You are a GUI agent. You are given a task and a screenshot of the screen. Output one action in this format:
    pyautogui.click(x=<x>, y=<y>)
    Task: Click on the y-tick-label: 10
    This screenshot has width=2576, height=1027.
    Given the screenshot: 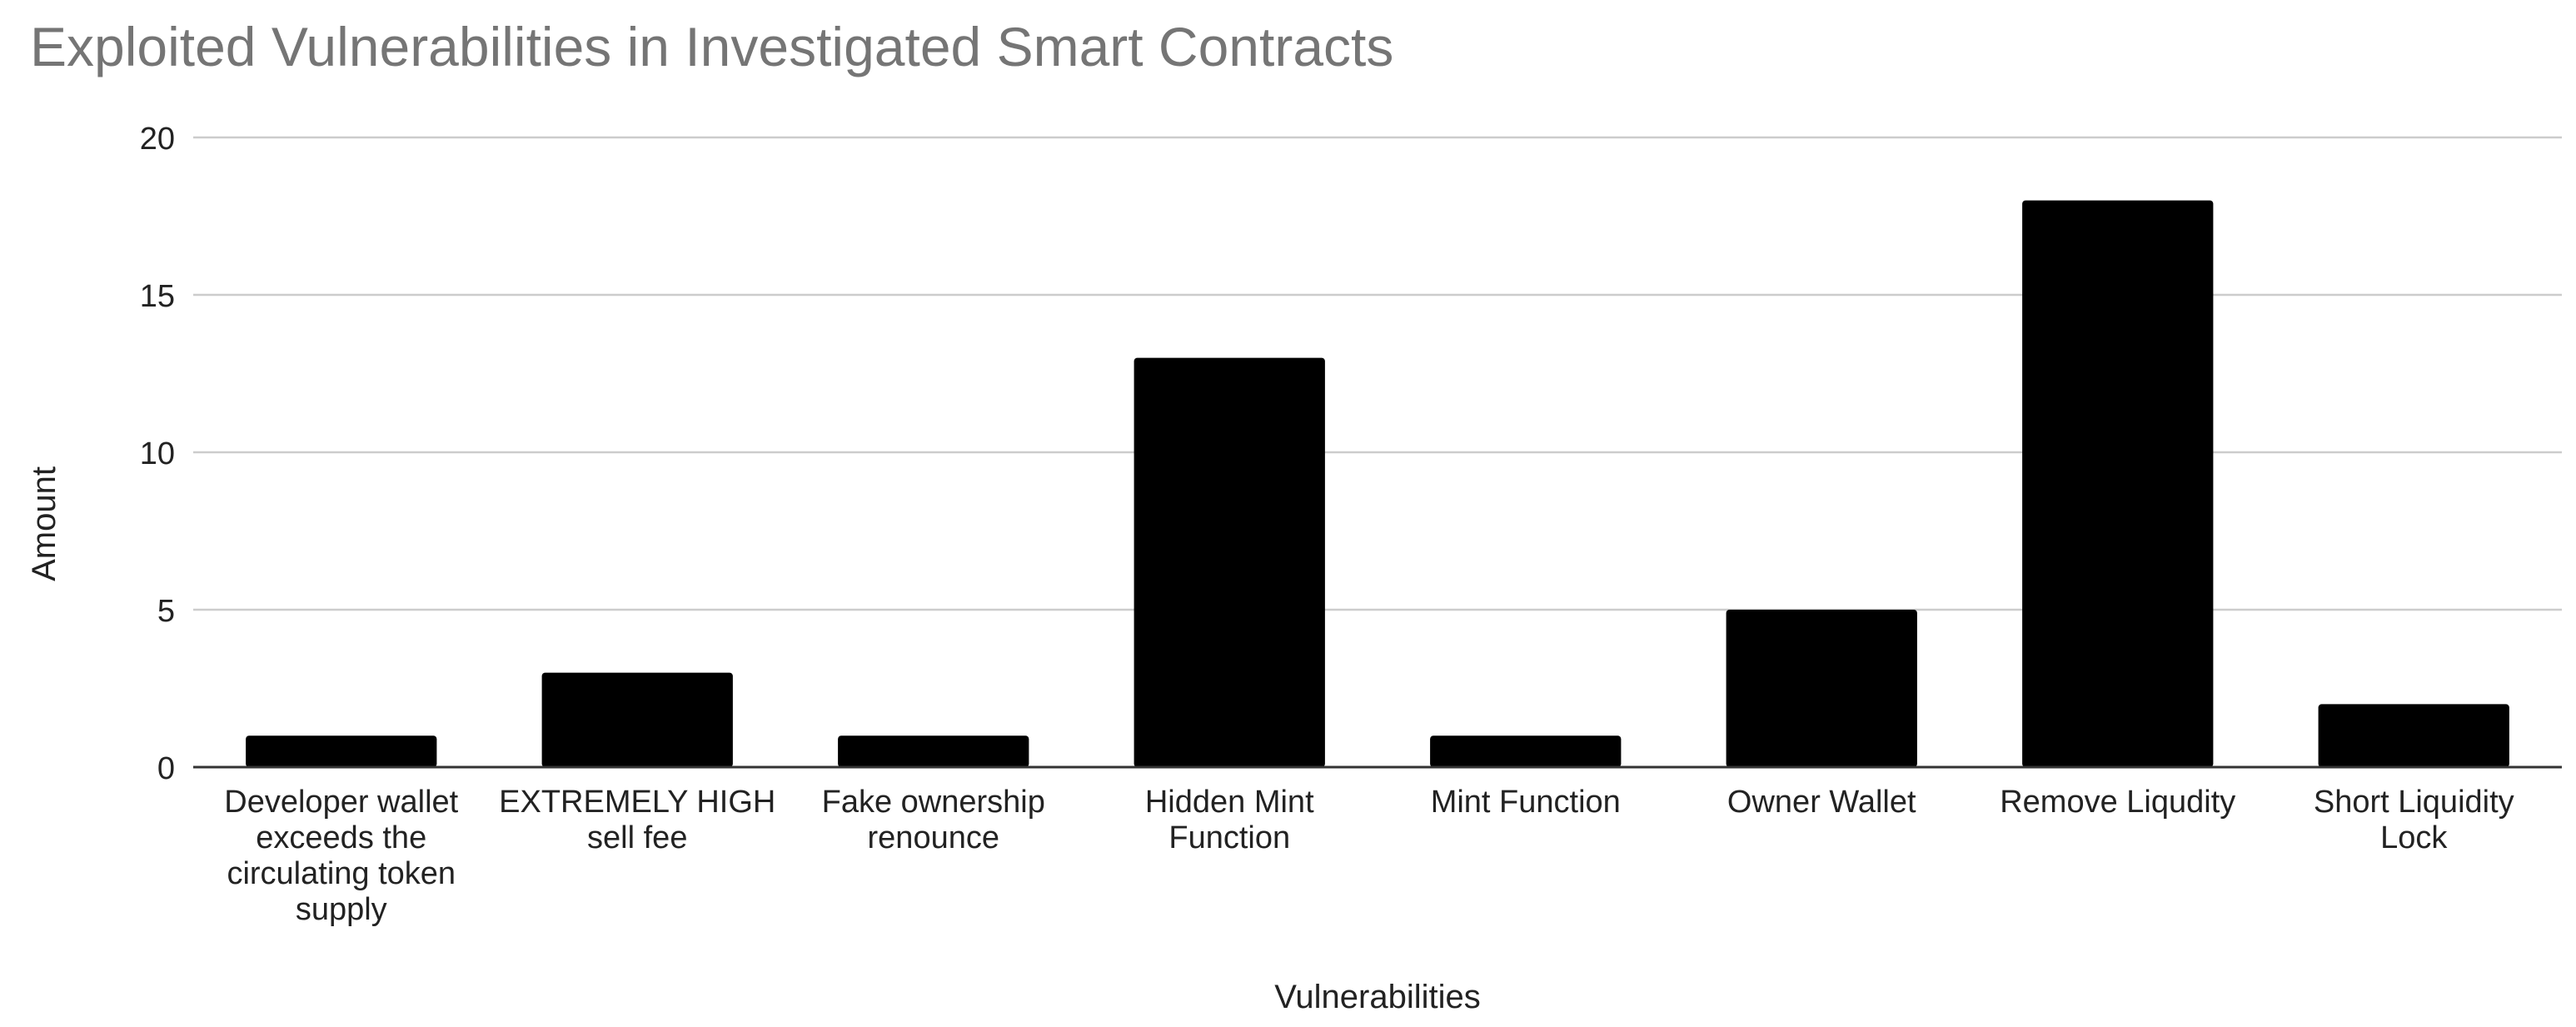 What is the action you would take?
    pyautogui.click(x=157, y=453)
    